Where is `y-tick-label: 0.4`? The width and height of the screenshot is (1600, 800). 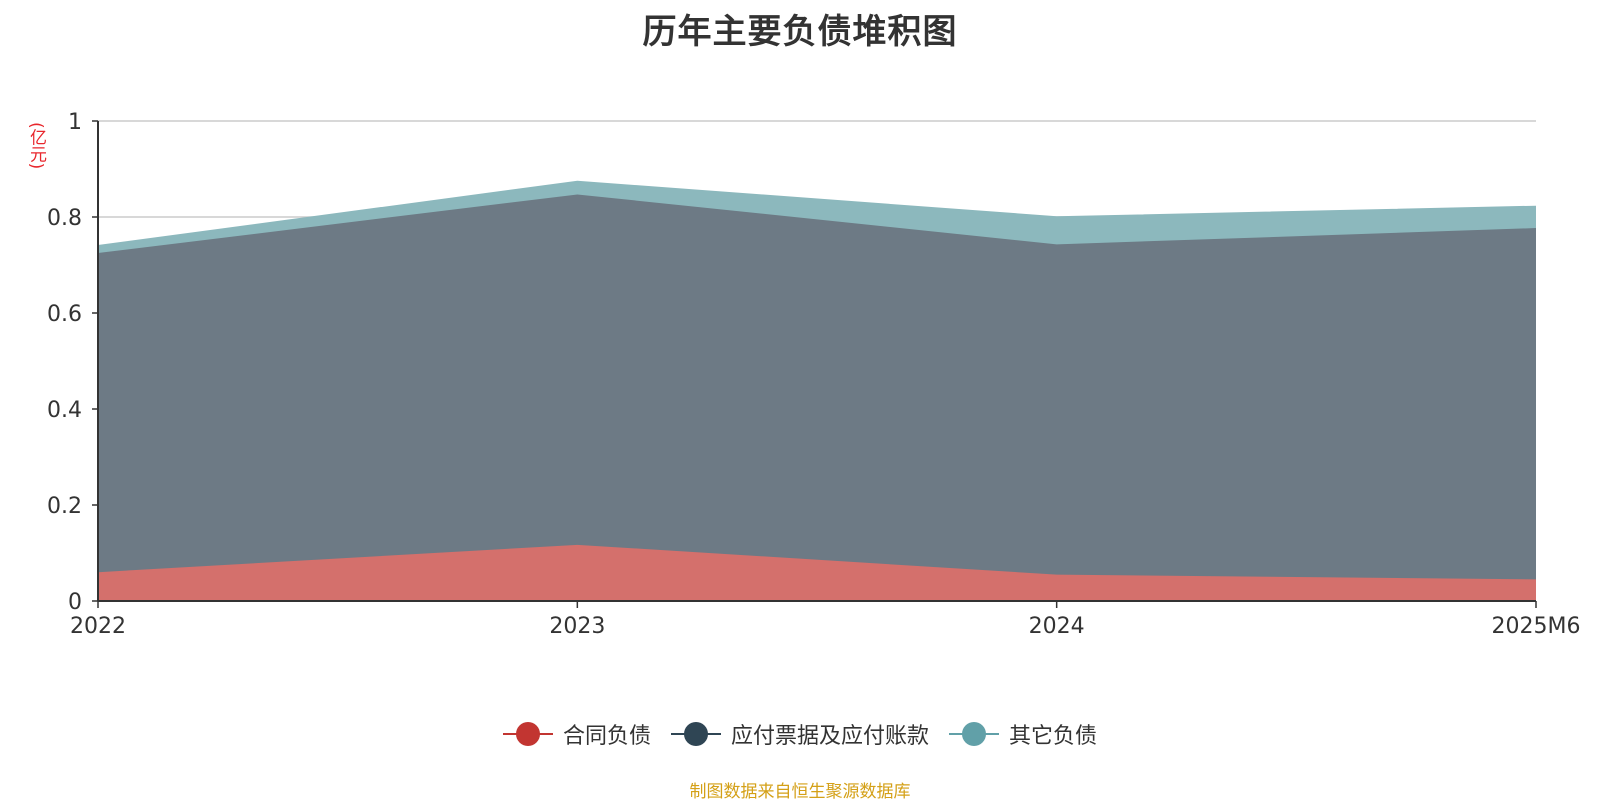
y-tick-label: 0.4 is located at coordinates (64, 410).